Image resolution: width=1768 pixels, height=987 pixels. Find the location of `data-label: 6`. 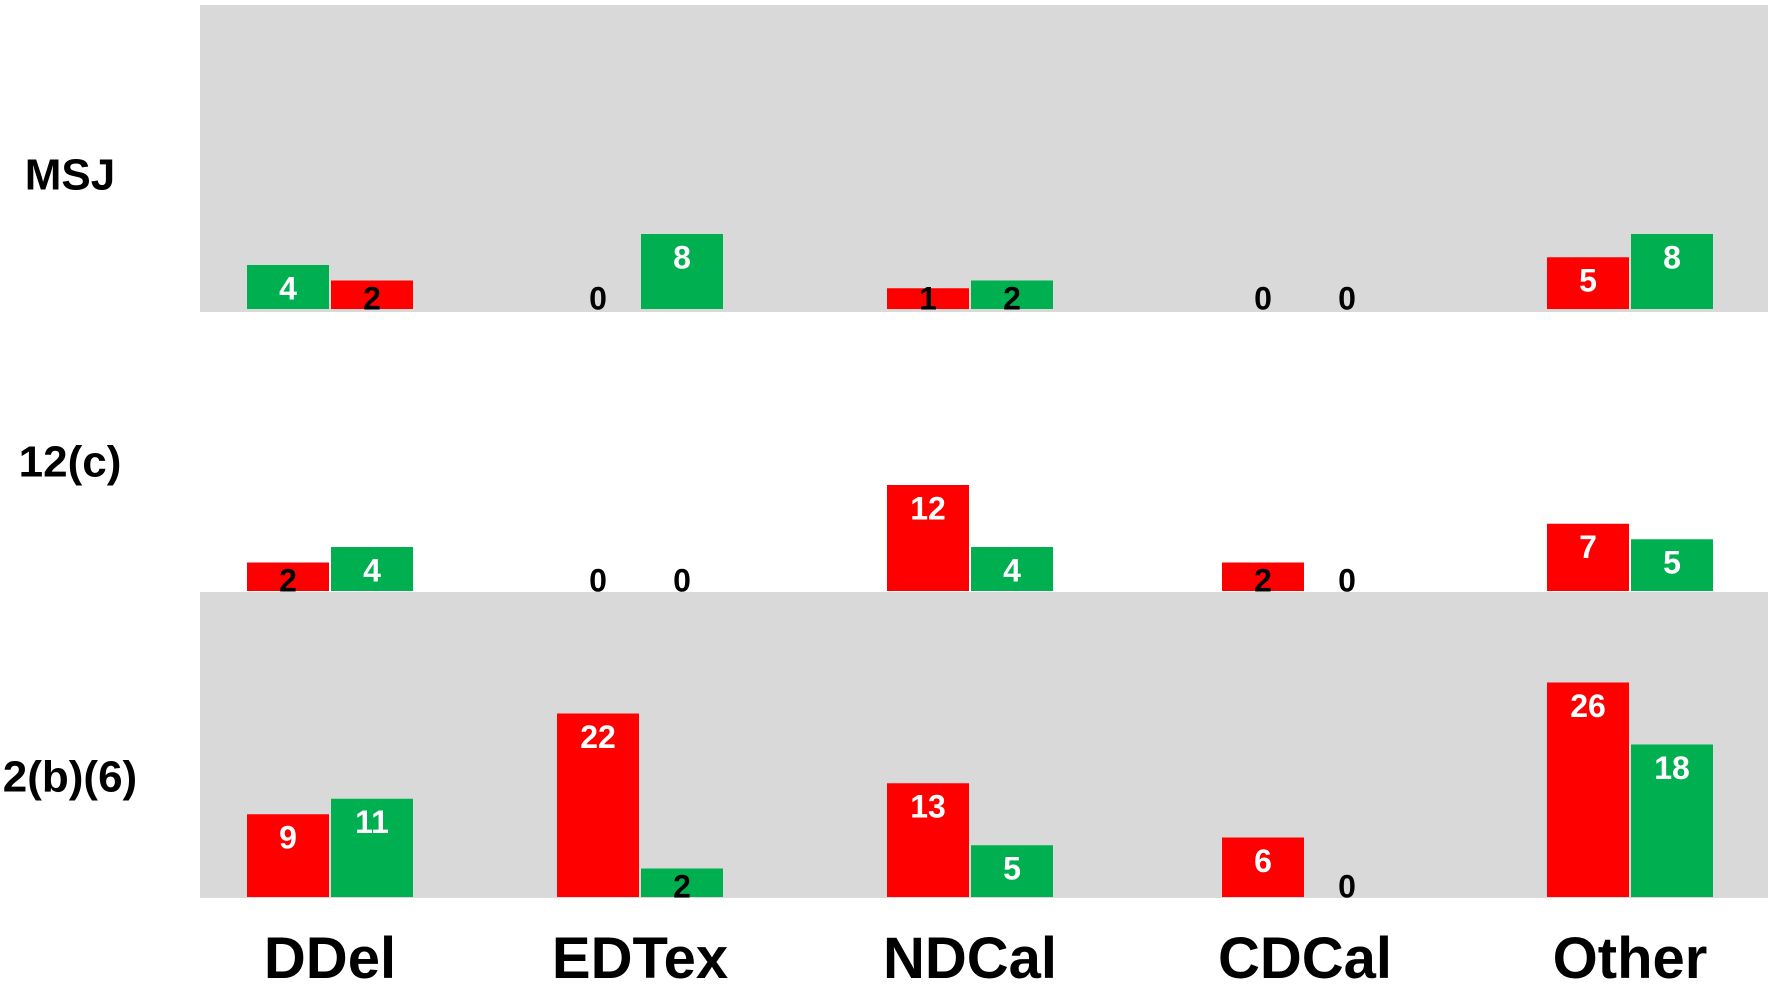

data-label: 6 is located at coordinates (1263, 861).